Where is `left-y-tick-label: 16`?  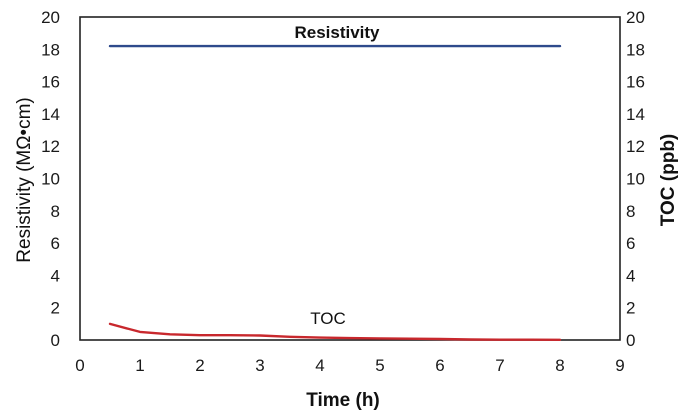
left-y-tick-label: 16 is located at coordinates (50, 82).